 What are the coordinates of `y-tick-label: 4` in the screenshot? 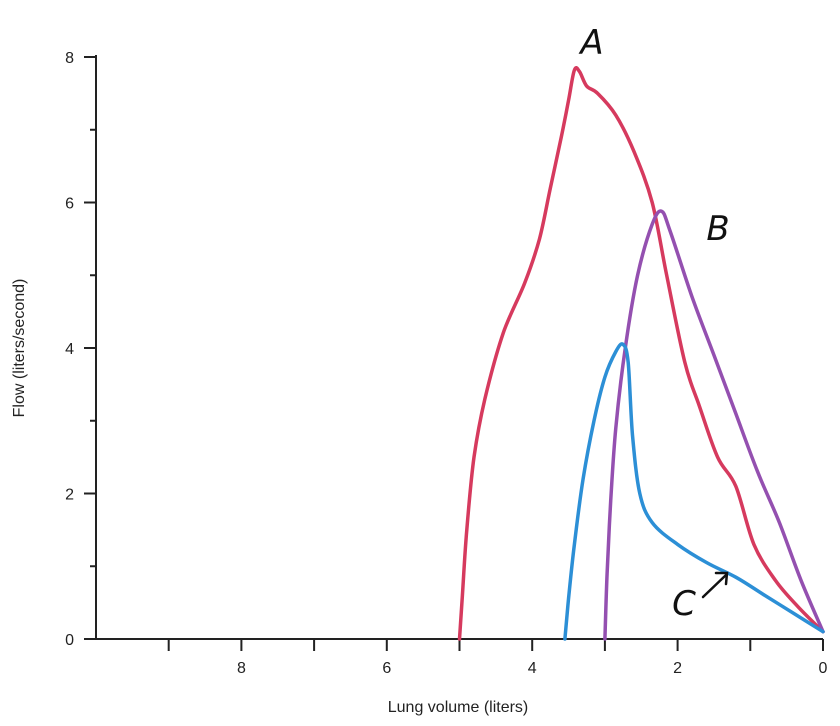 It's located at (69, 349).